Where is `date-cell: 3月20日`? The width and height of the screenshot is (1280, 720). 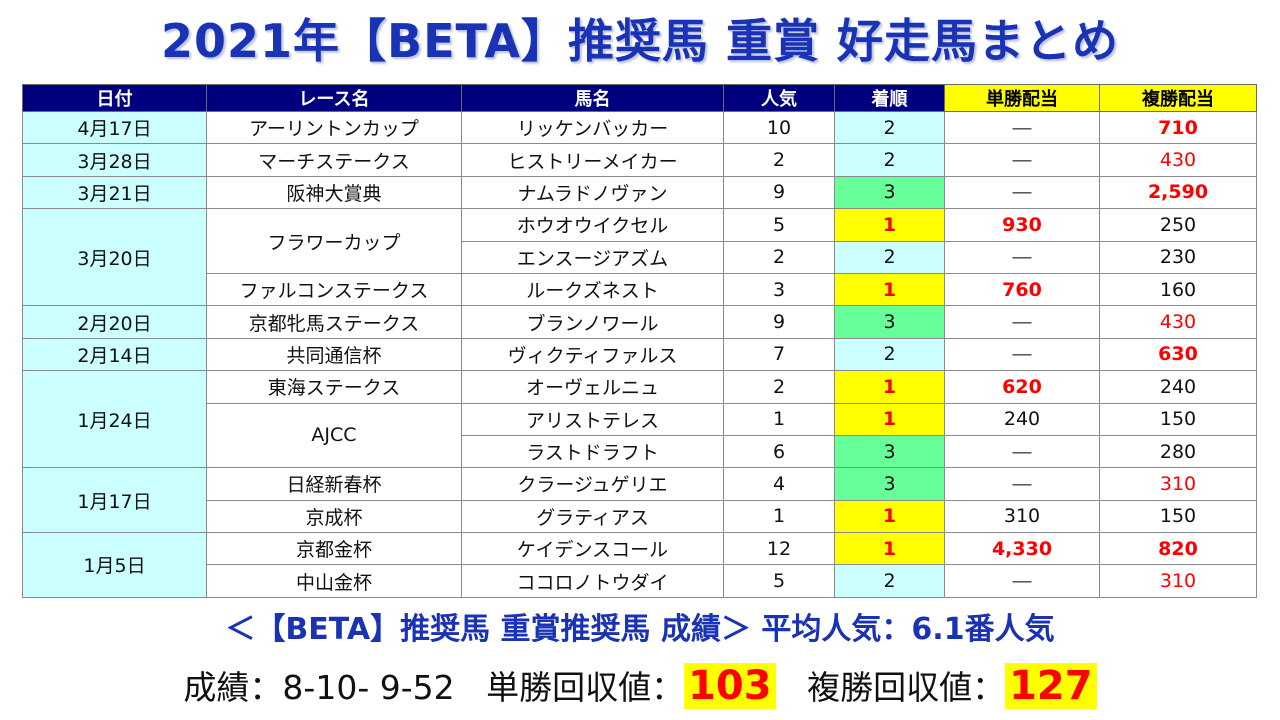
date-cell: 3月20日 is located at coordinates (114, 257).